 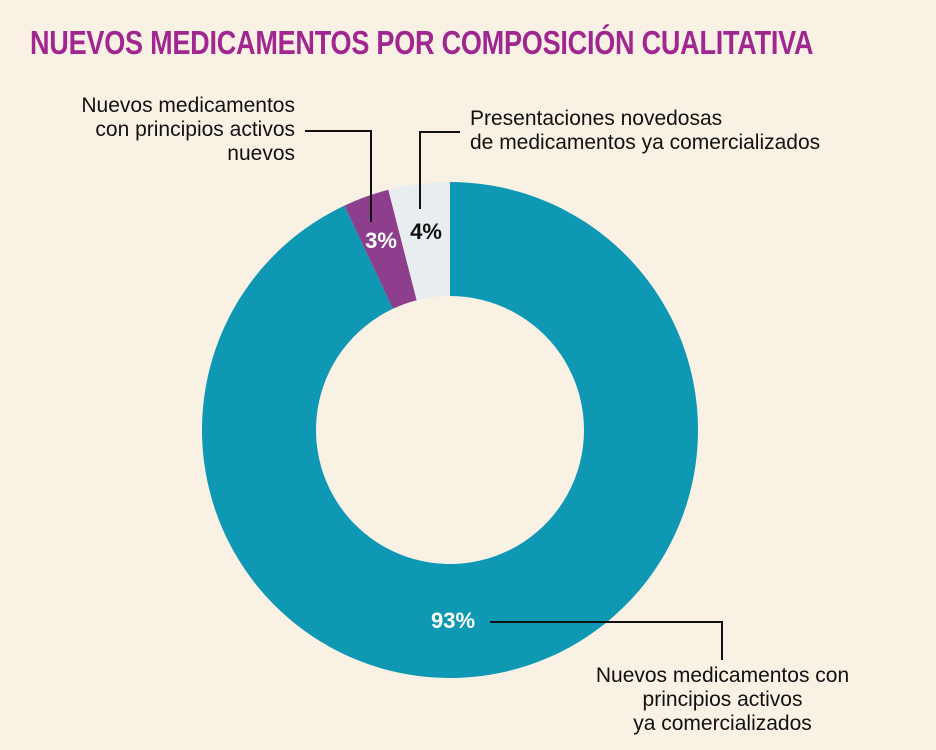 I want to click on label-line: Nuevos medicamentos, so click(x=188, y=105).